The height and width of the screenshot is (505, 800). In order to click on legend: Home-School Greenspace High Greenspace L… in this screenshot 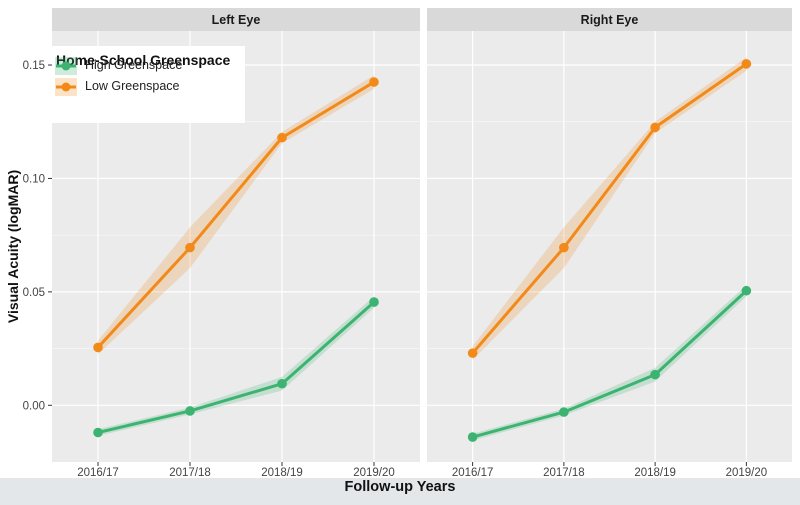, I will do `click(148, 84)`.